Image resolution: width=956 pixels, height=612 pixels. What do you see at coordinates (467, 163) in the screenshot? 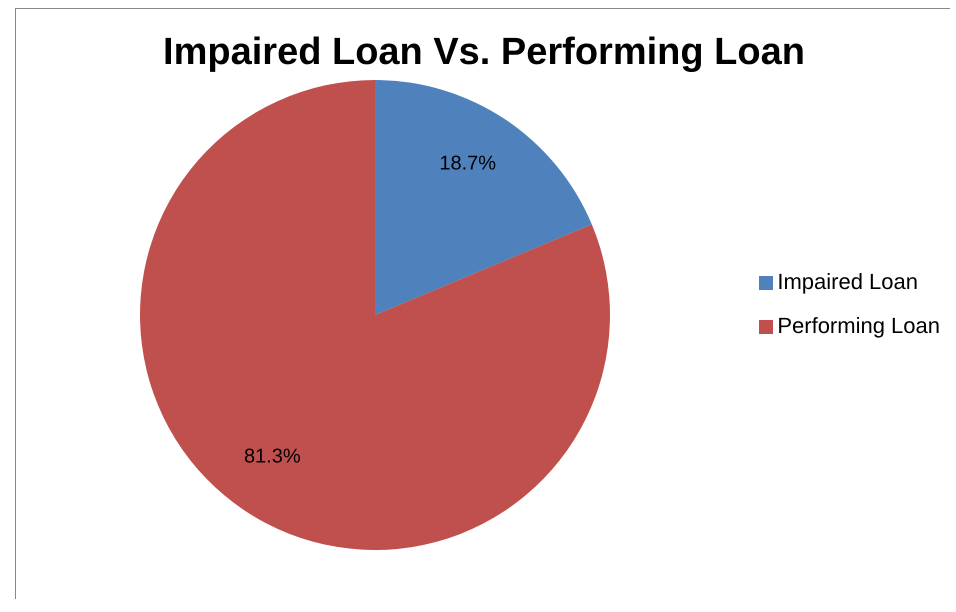
I see `data-label: 18.7%` at bounding box center [467, 163].